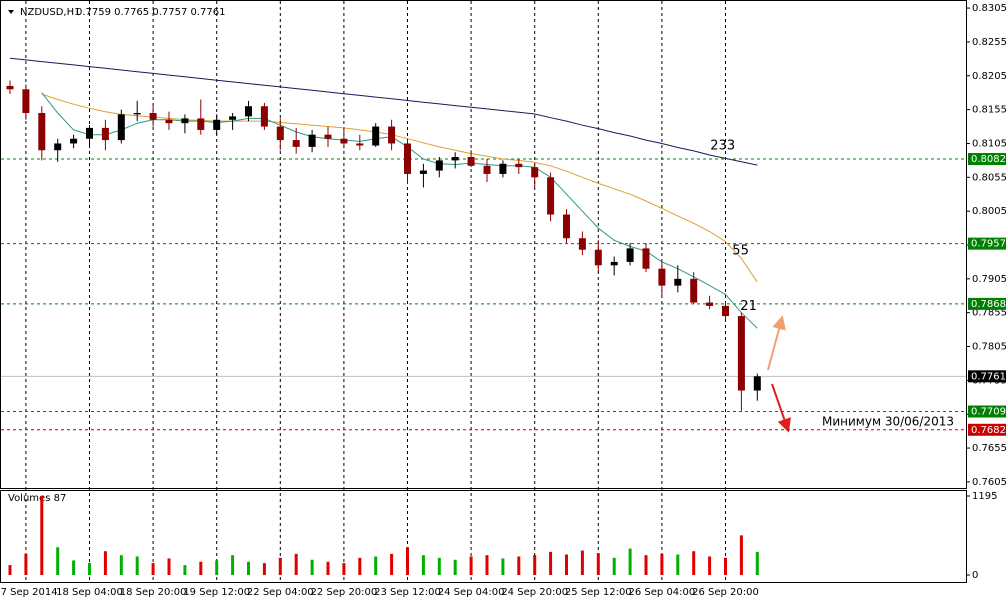 The height and width of the screenshot is (602, 1008). I want to click on price-label-box, so click(987, 376).